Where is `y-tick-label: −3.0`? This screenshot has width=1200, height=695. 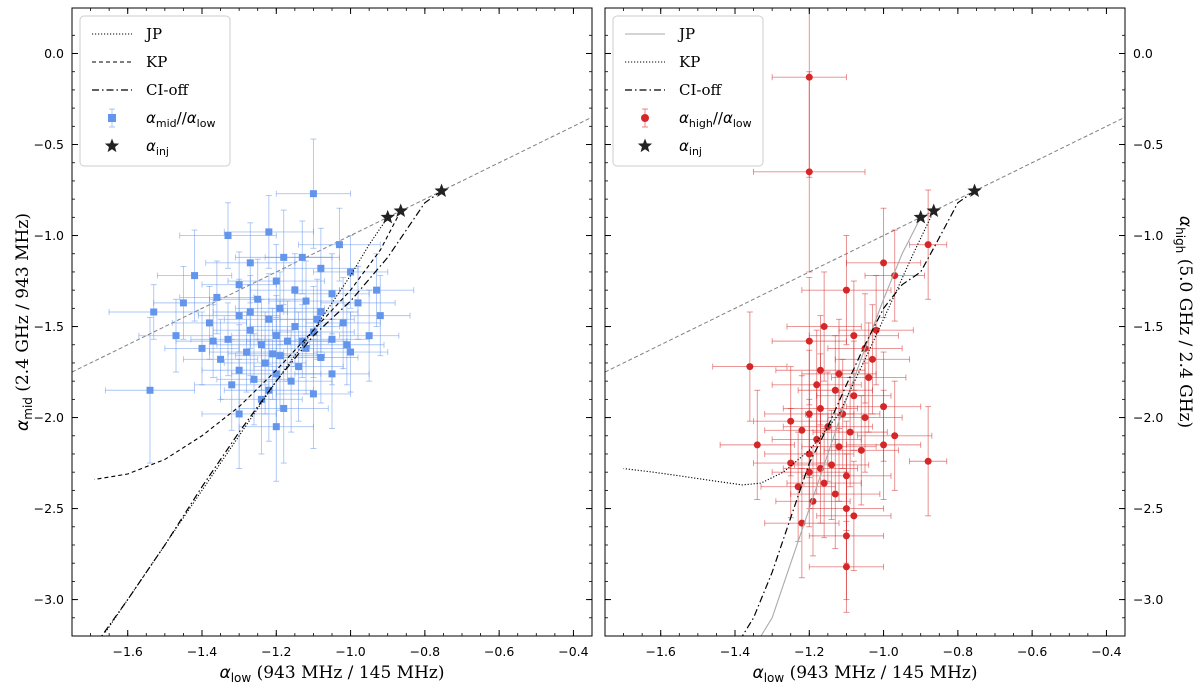
y-tick-label: −3.0 is located at coordinates (1148, 599).